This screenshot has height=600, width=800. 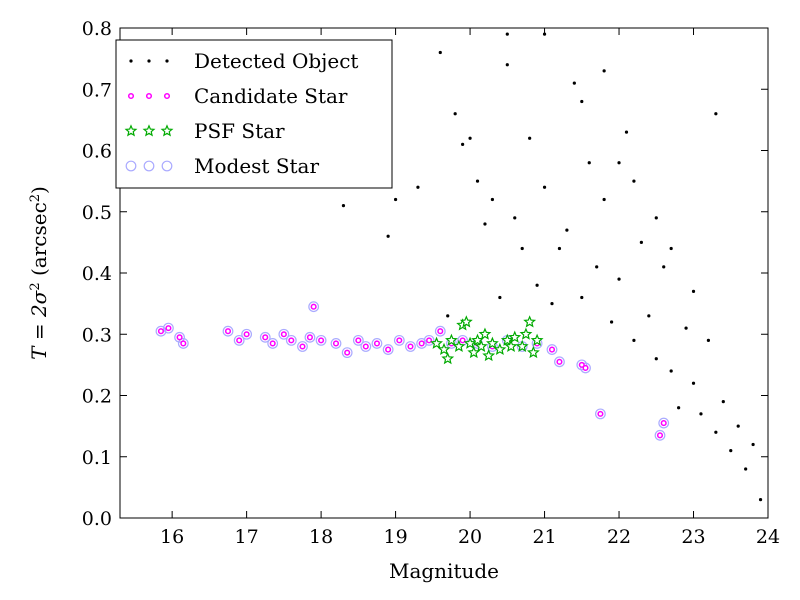 What do you see at coordinates (131, 166) in the screenshot?
I see `legend-marker-modest` at bounding box center [131, 166].